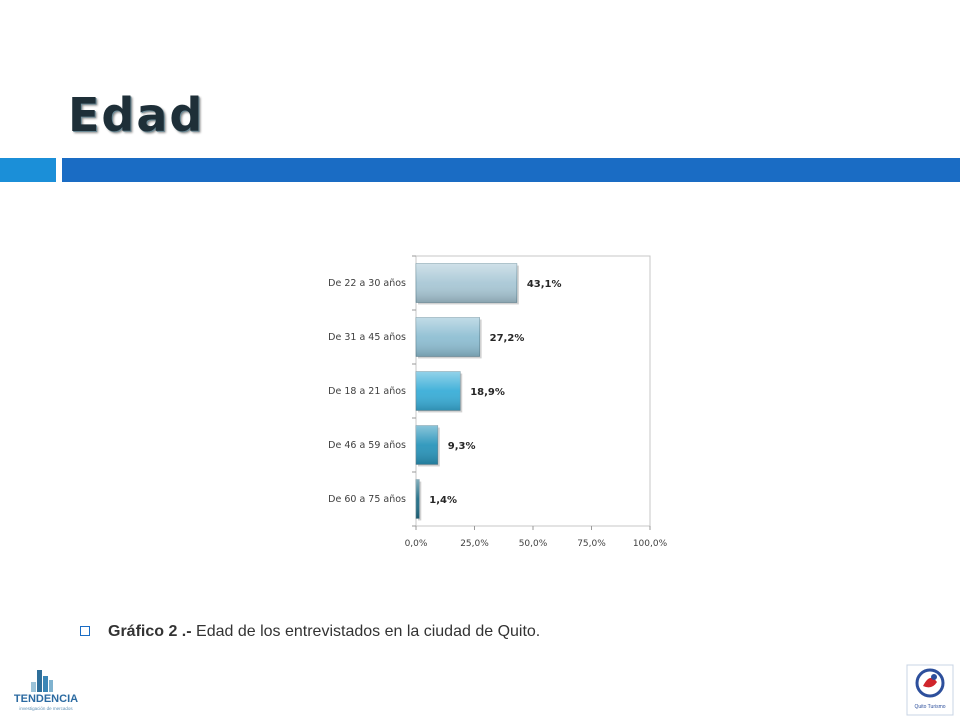 The height and width of the screenshot is (720, 960). What do you see at coordinates (28, 170) in the screenshot?
I see `header-band-left` at bounding box center [28, 170].